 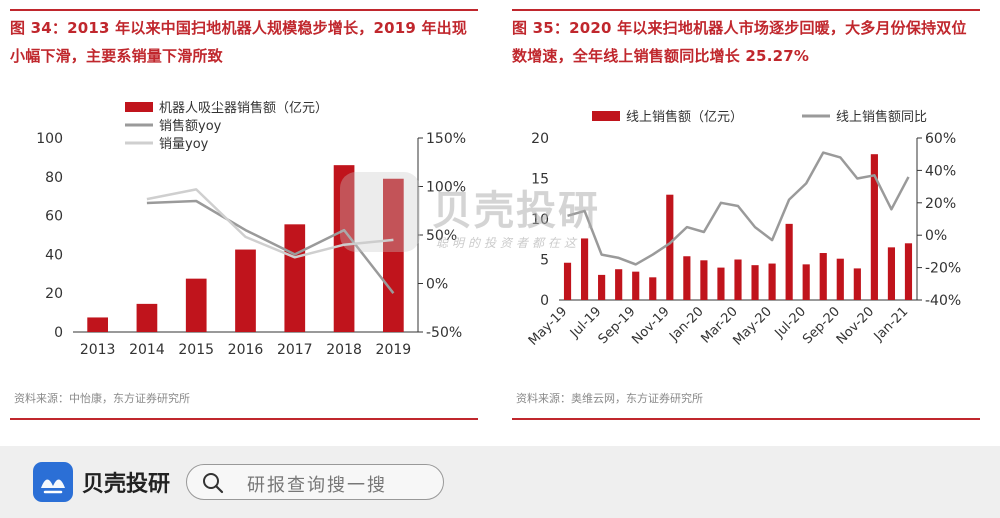 What do you see at coordinates (548, 326) in the screenshot?
I see `x-tick-label: May-19` at bounding box center [548, 326].